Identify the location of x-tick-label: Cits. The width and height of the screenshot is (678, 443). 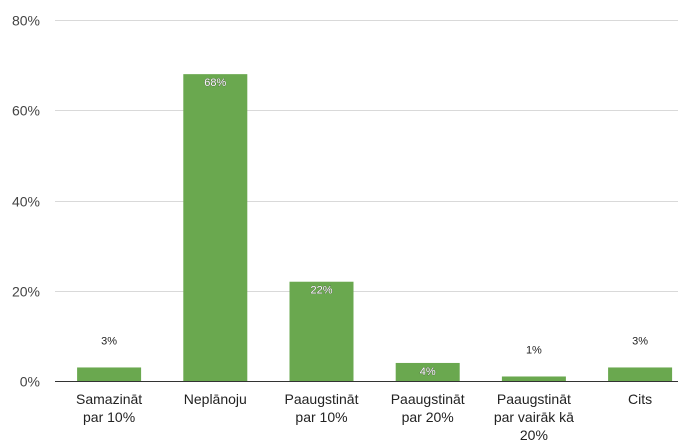
(640, 399).